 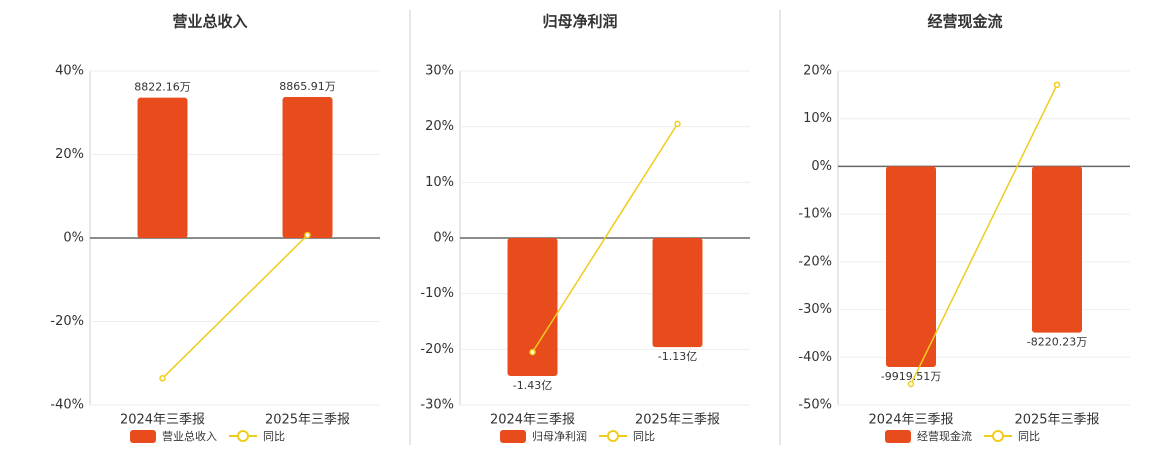 I want to click on legend-label: 经营现金流, so click(x=944, y=436).